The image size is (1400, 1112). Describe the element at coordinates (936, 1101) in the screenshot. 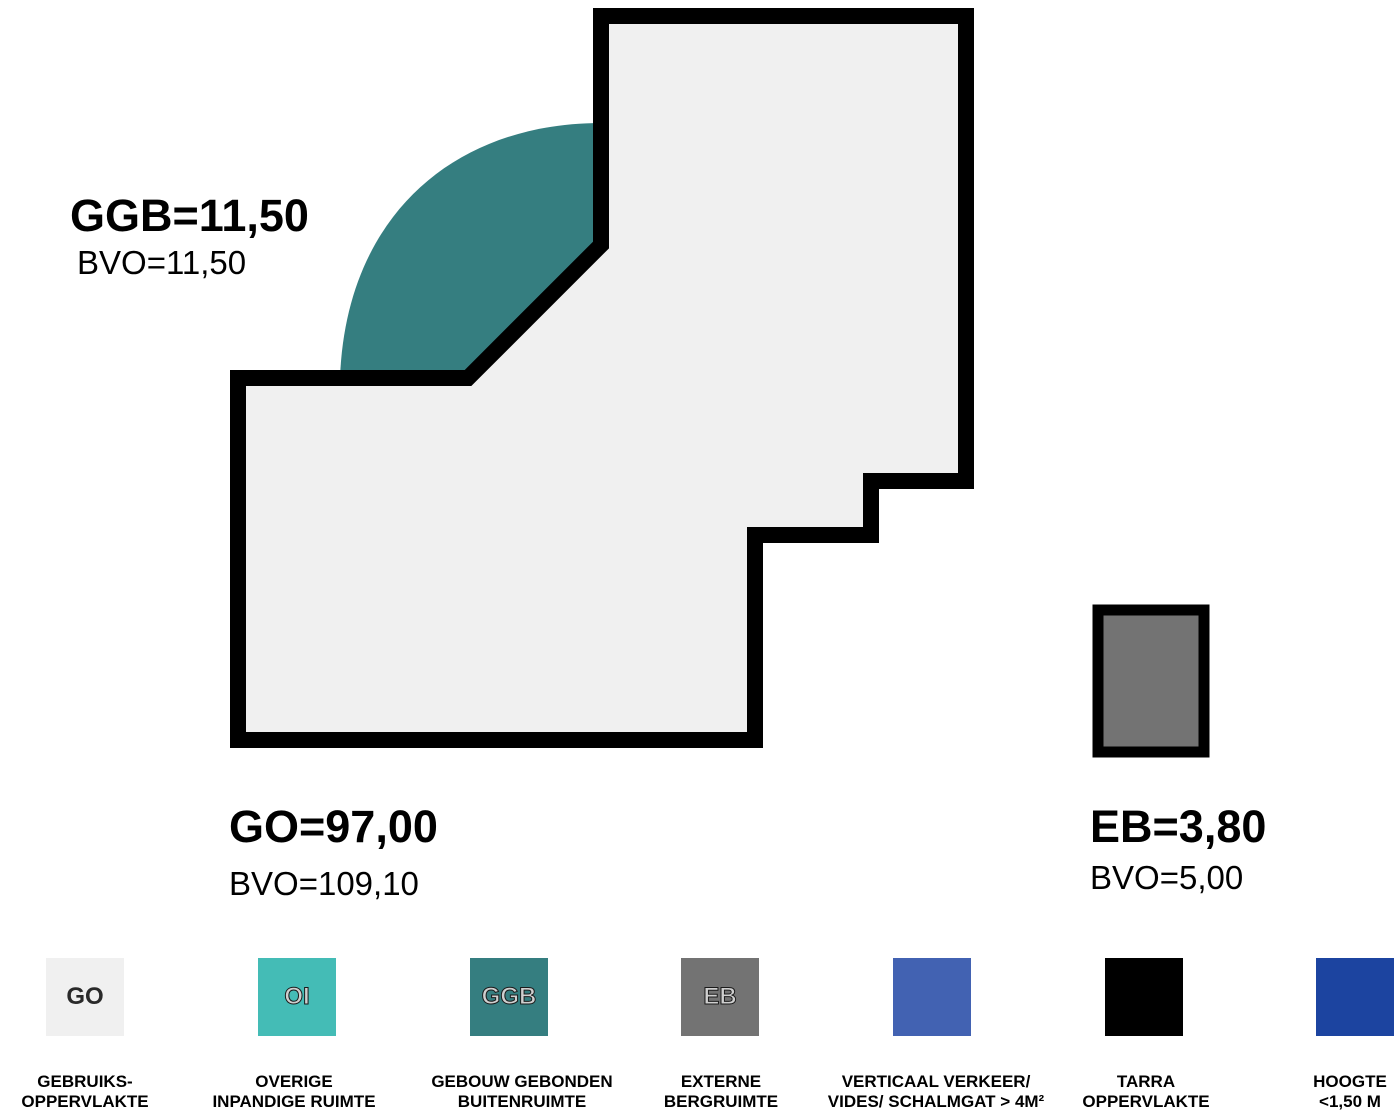

I see `legend-label-line: VIDES/ SCHALMGAT > 4M²` at that location.